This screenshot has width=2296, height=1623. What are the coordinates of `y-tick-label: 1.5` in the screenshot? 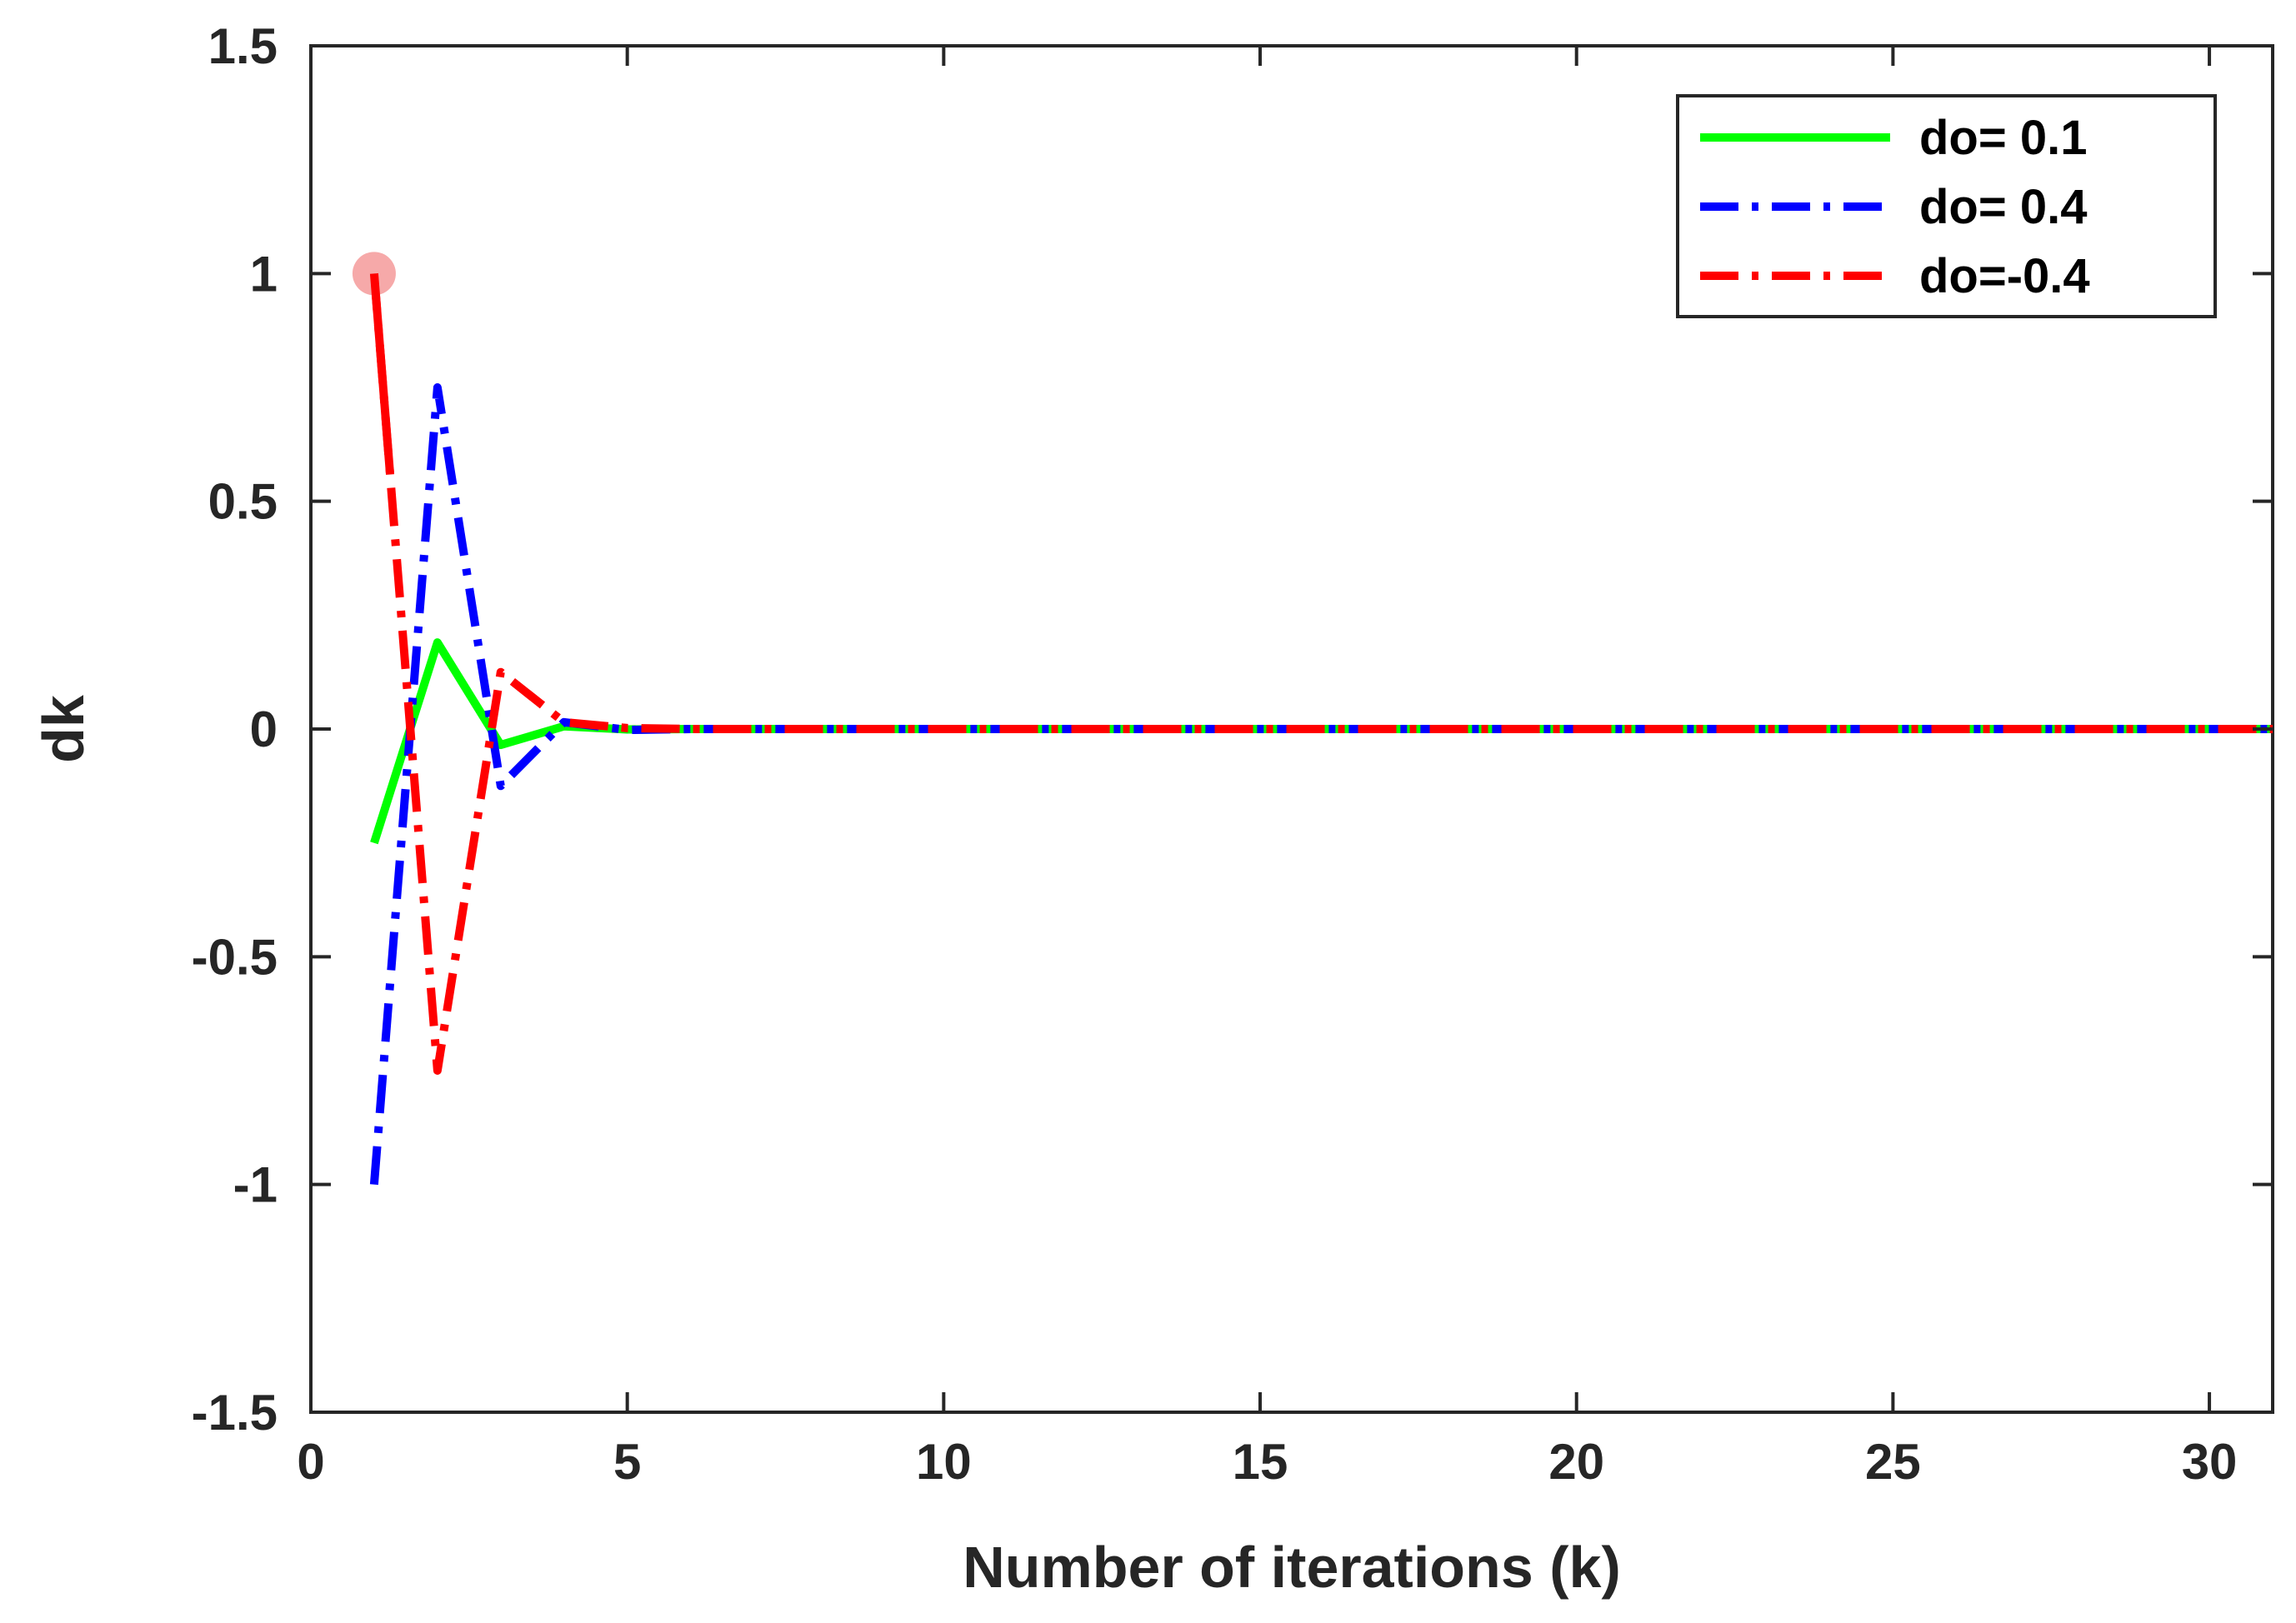 It's located at (243, 46).